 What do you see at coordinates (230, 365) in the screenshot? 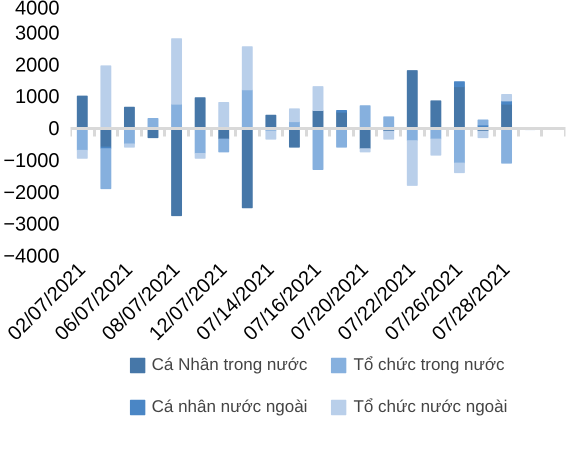
I see `legend-label: Cá Nhân trong nước` at bounding box center [230, 365].